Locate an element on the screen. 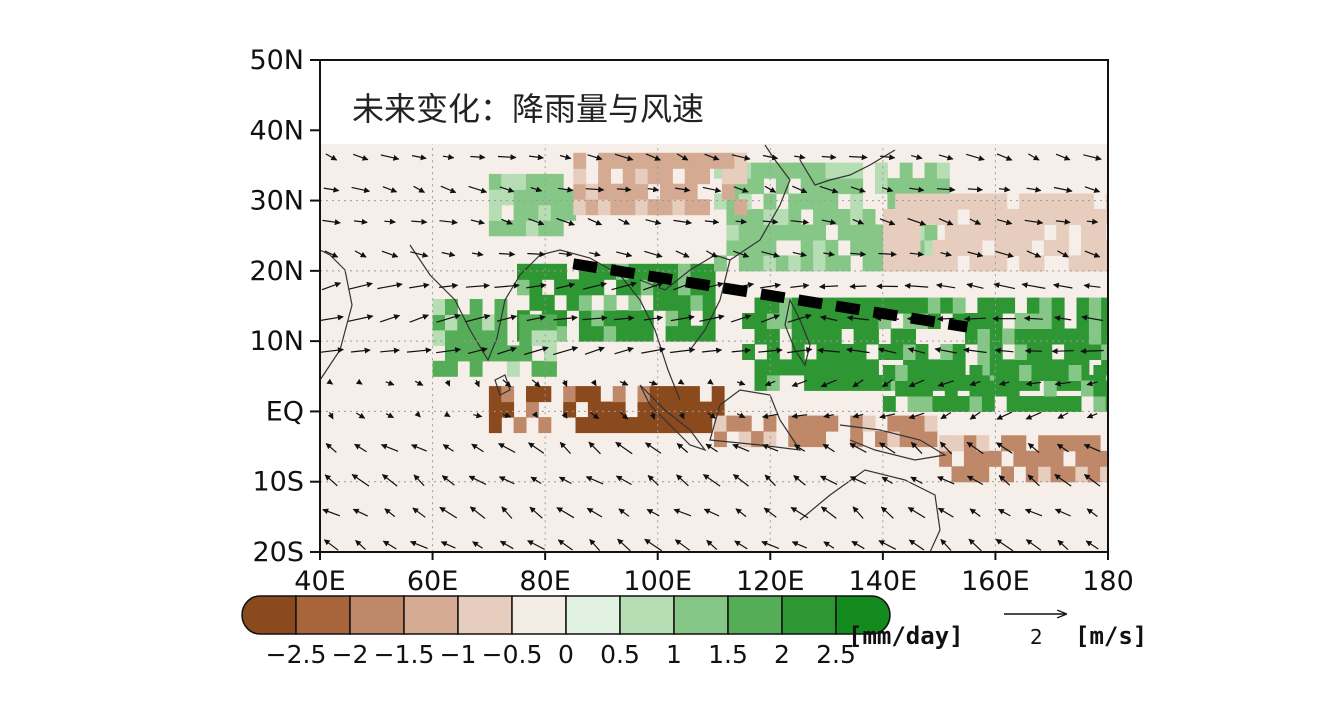 The image size is (1341, 717). lat-tick-label: 40N is located at coordinates (276, 130).